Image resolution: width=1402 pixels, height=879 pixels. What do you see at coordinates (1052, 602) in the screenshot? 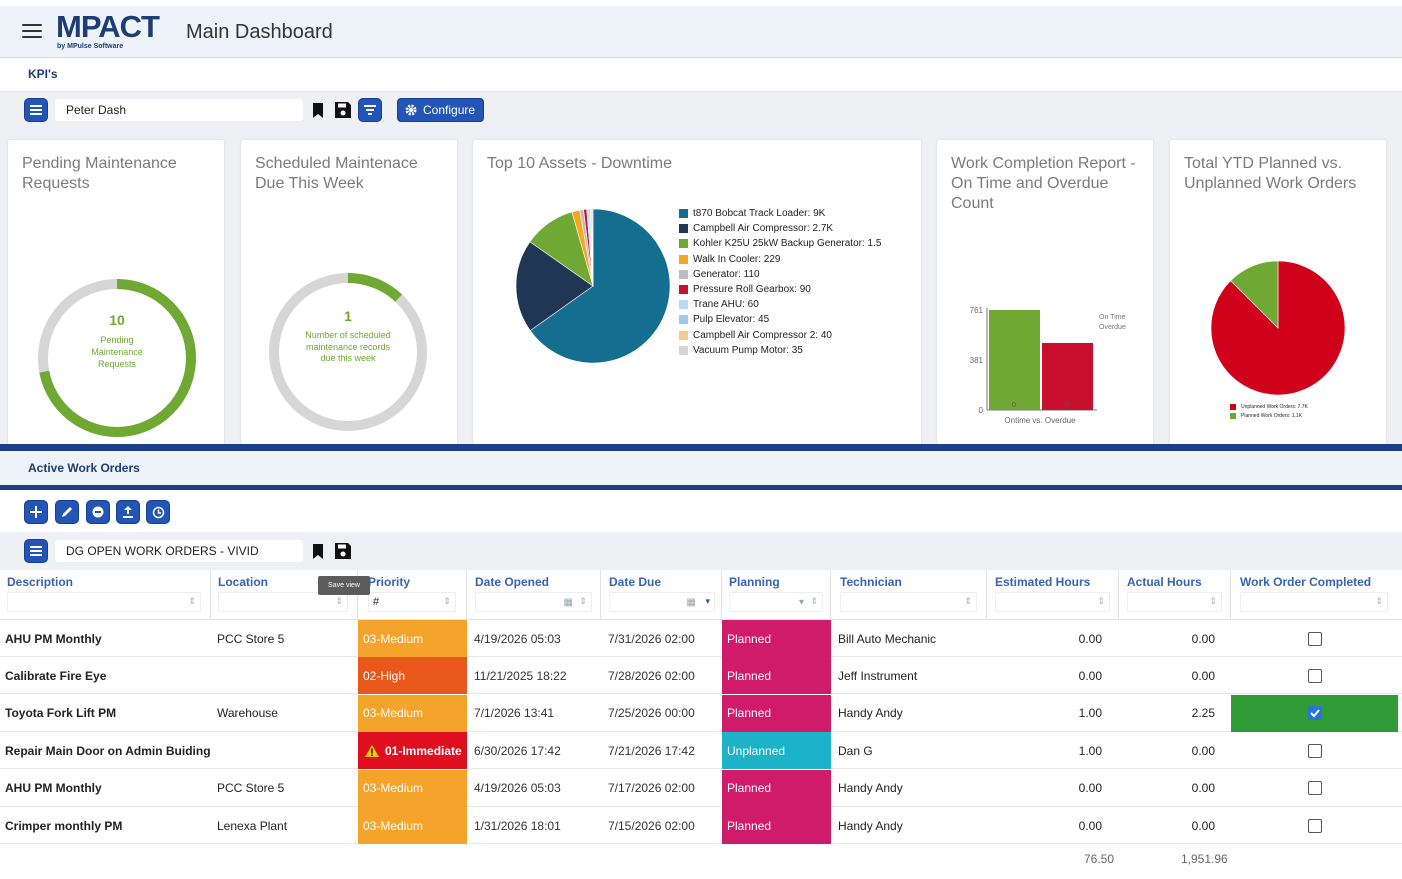
I see `estimated-hours-filter-input: ⇕` at bounding box center [1052, 602].